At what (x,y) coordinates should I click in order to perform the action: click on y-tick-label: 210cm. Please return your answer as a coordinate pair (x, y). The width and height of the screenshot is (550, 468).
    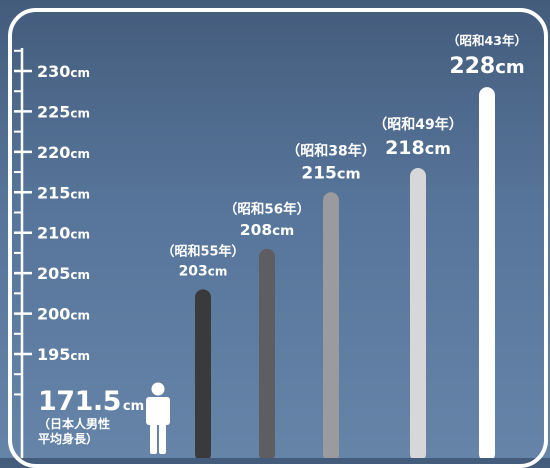
    Looking at the image, I should click on (63, 233).